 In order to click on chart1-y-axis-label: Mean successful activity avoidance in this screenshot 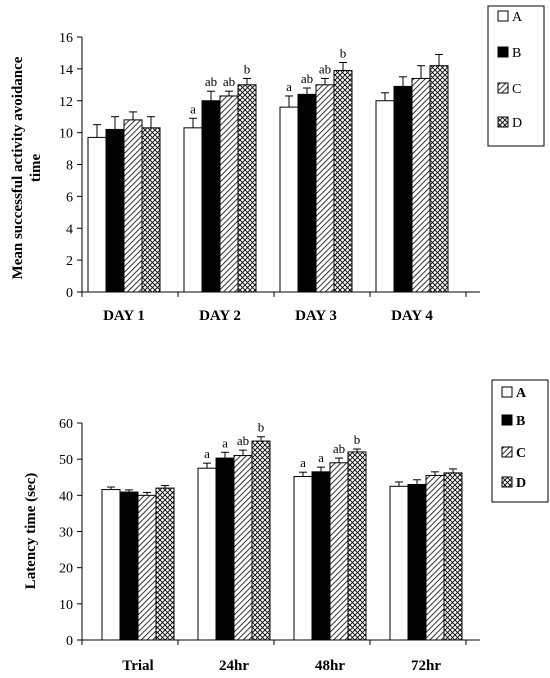, I will do `click(18, 167)`.